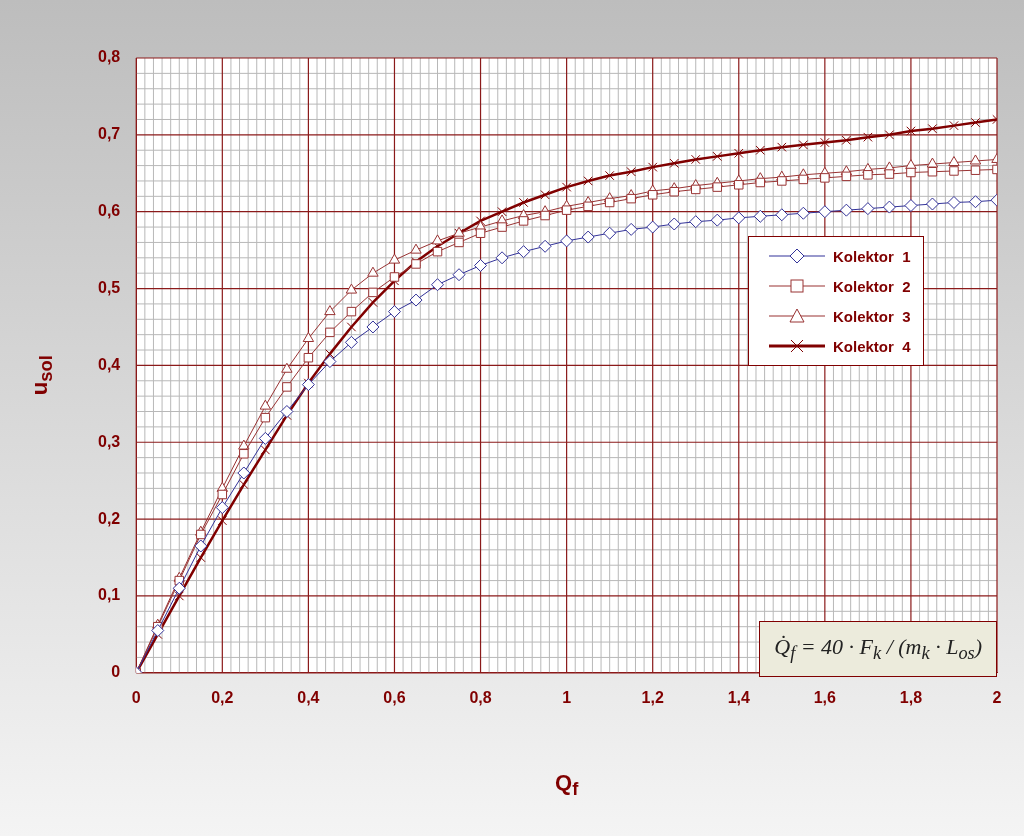 The width and height of the screenshot is (1024, 836). Describe the element at coordinates (825, 697) in the screenshot. I see `x-tick-label: 1,6` at that location.